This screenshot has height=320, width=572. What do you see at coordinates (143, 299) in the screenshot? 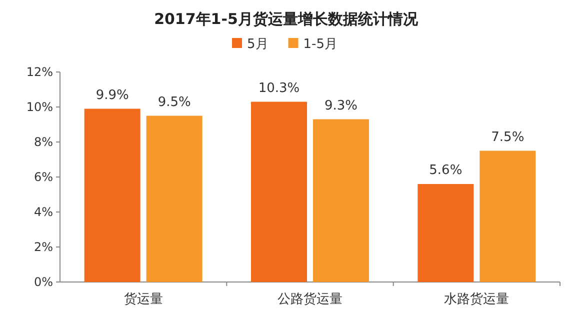
I see `x-tick-label: 货运量` at bounding box center [143, 299].